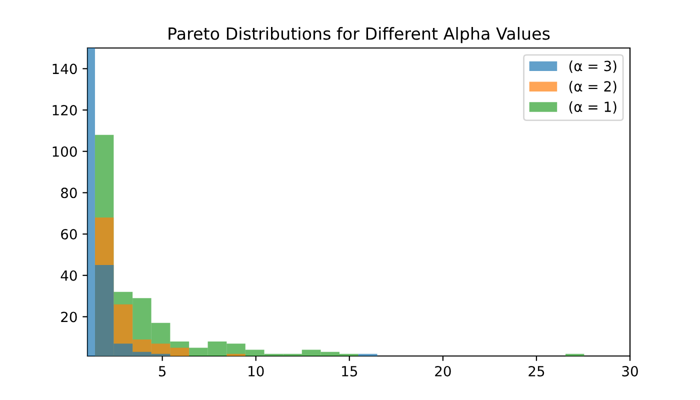  What do you see at coordinates (630, 371) in the screenshot?
I see `x-tick-label: 30` at bounding box center [630, 371].